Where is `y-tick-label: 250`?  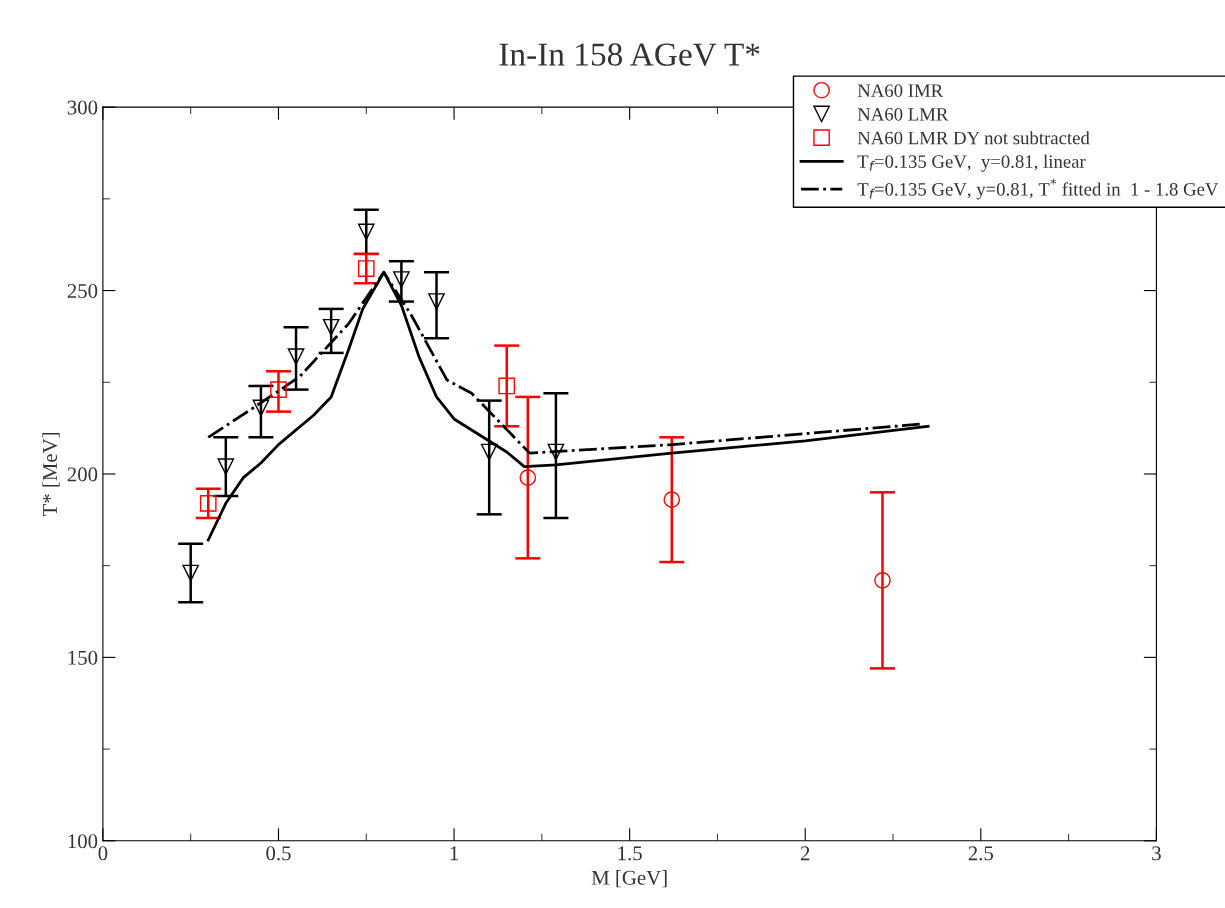
y-tick-label: 250 is located at coordinates (82, 290).